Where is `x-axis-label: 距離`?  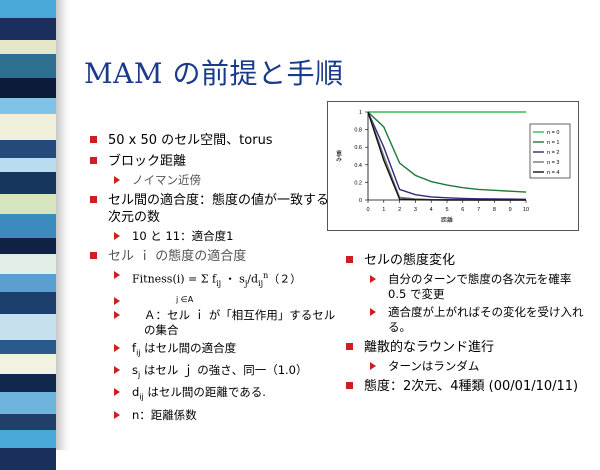
x-axis-label: 距離 is located at coordinates (447, 220).